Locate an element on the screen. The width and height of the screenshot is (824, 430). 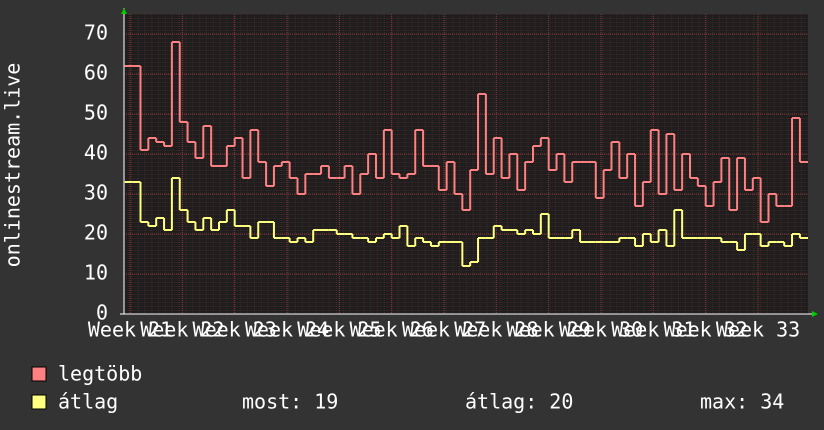
legend-label: átlag is located at coordinates (88, 402).